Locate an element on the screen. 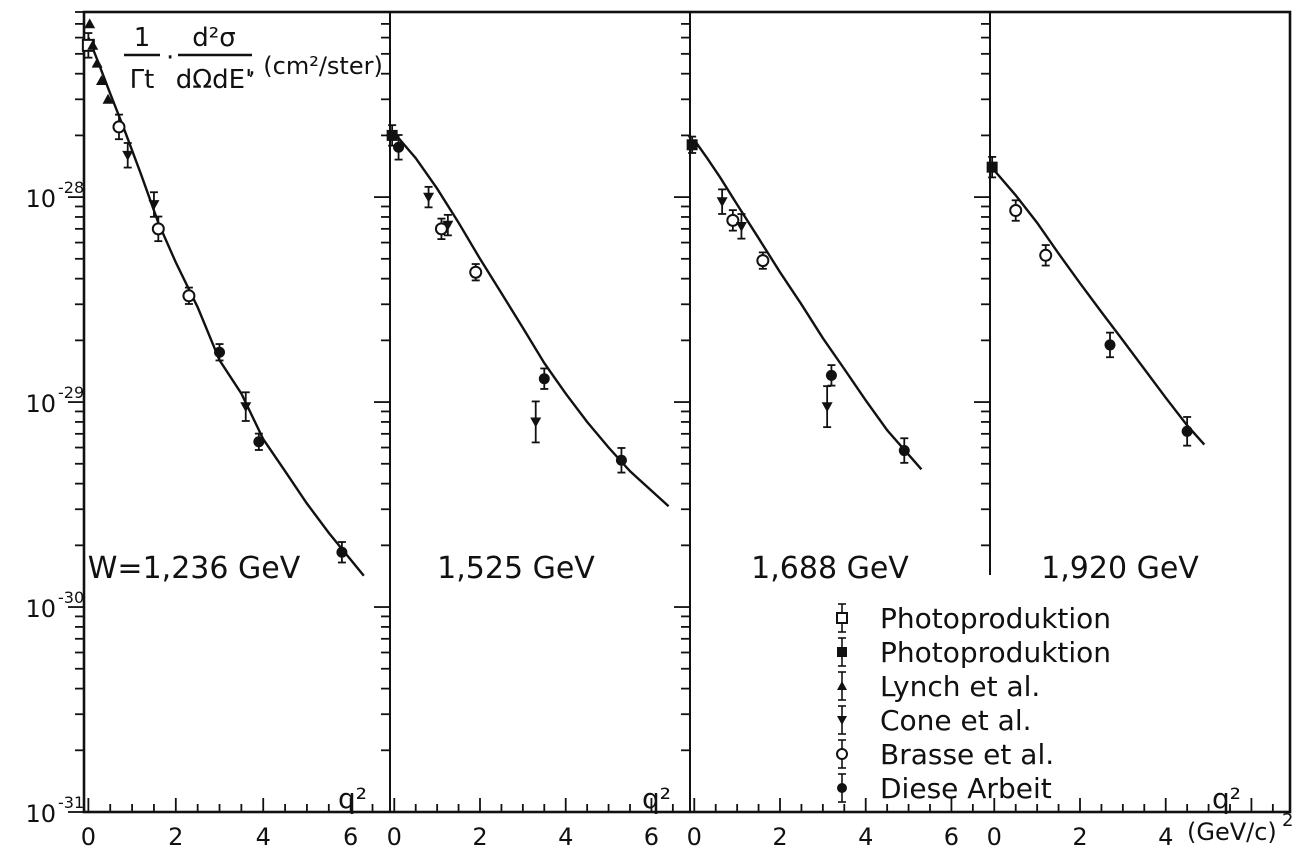 Image resolution: width=1310 pixels, height=856 pixels. y-label-frac1-den: Γt is located at coordinates (142, 80).